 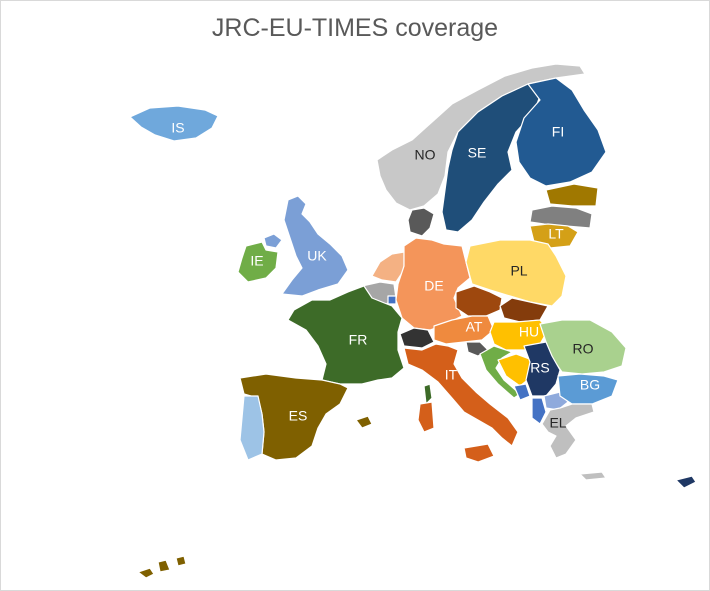 What do you see at coordinates (522, 392) in the screenshot?
I see `region-montenegro` at bounding box center [522, 392].